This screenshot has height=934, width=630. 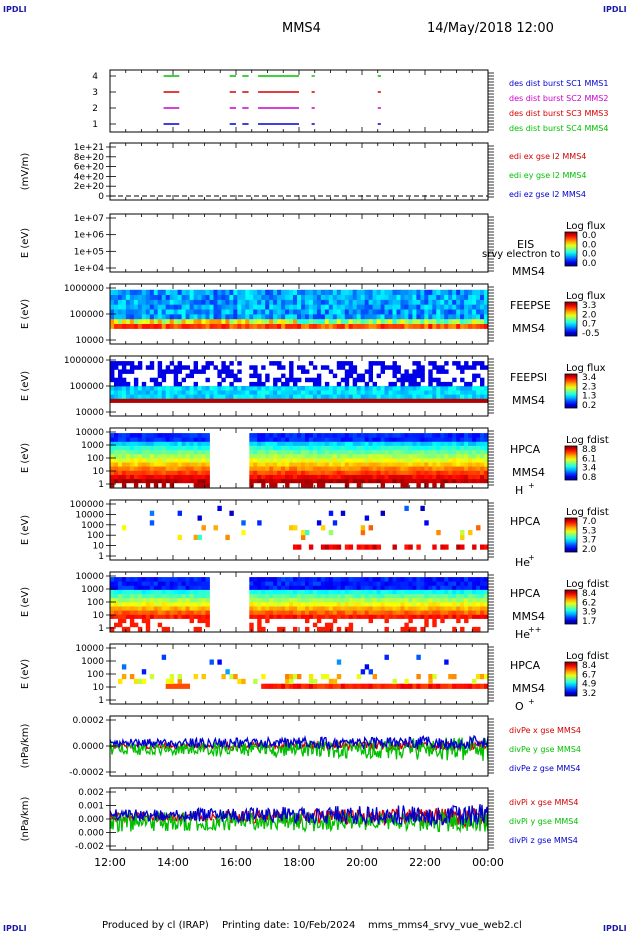 What do you see at coordinates (589, 478) in the screenshot?
I see `hpca-h-colorbar-label: 0.8` at bounding box center [589, 478].